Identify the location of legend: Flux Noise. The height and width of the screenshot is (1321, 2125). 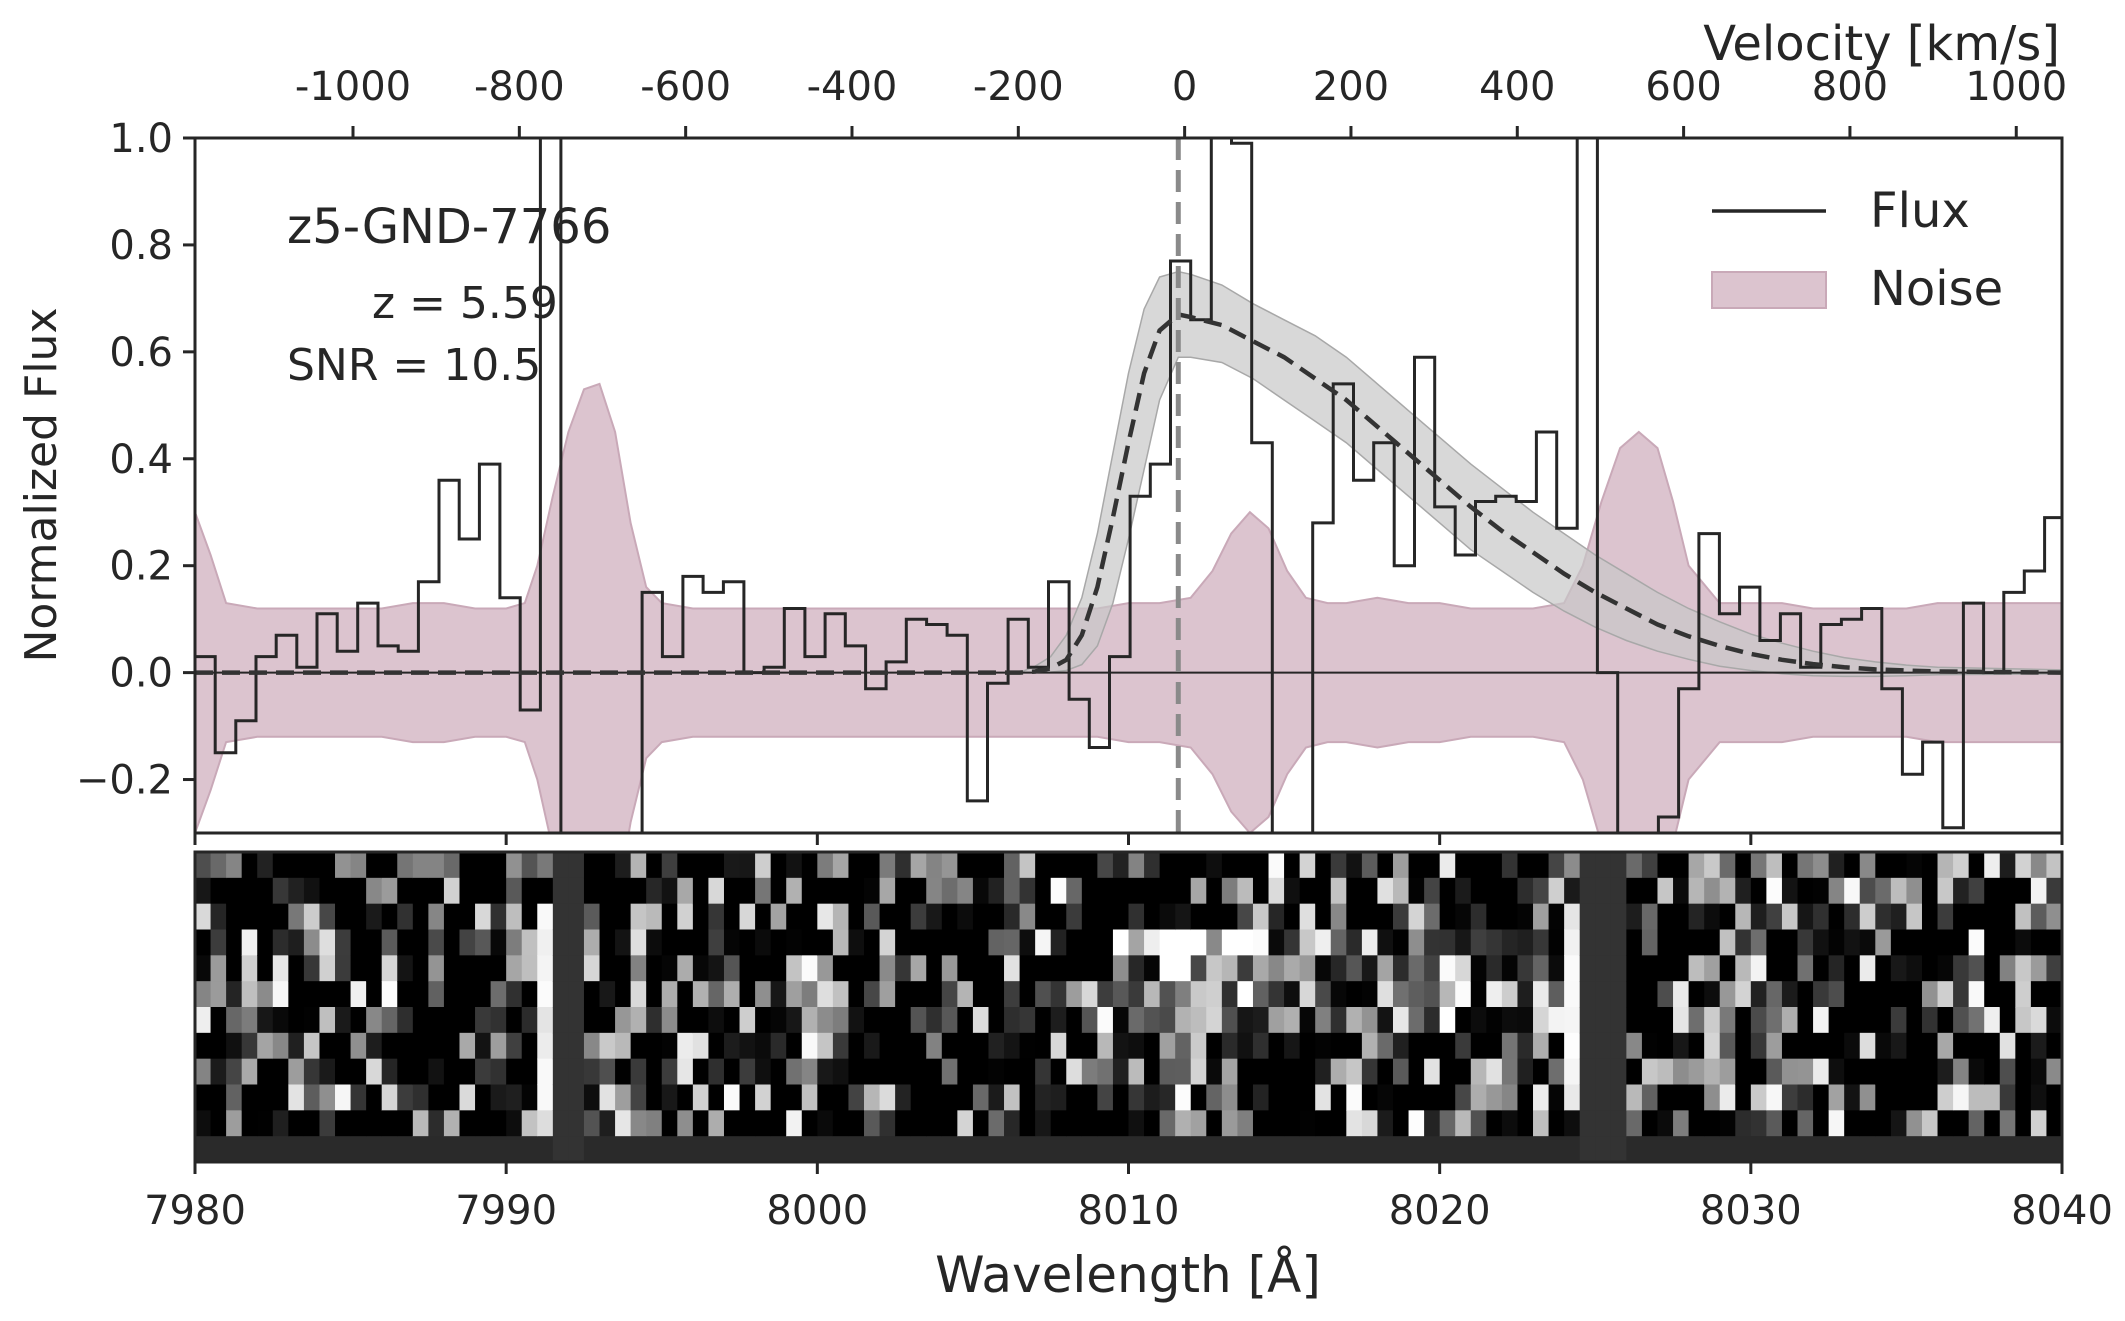
(1857, 250).